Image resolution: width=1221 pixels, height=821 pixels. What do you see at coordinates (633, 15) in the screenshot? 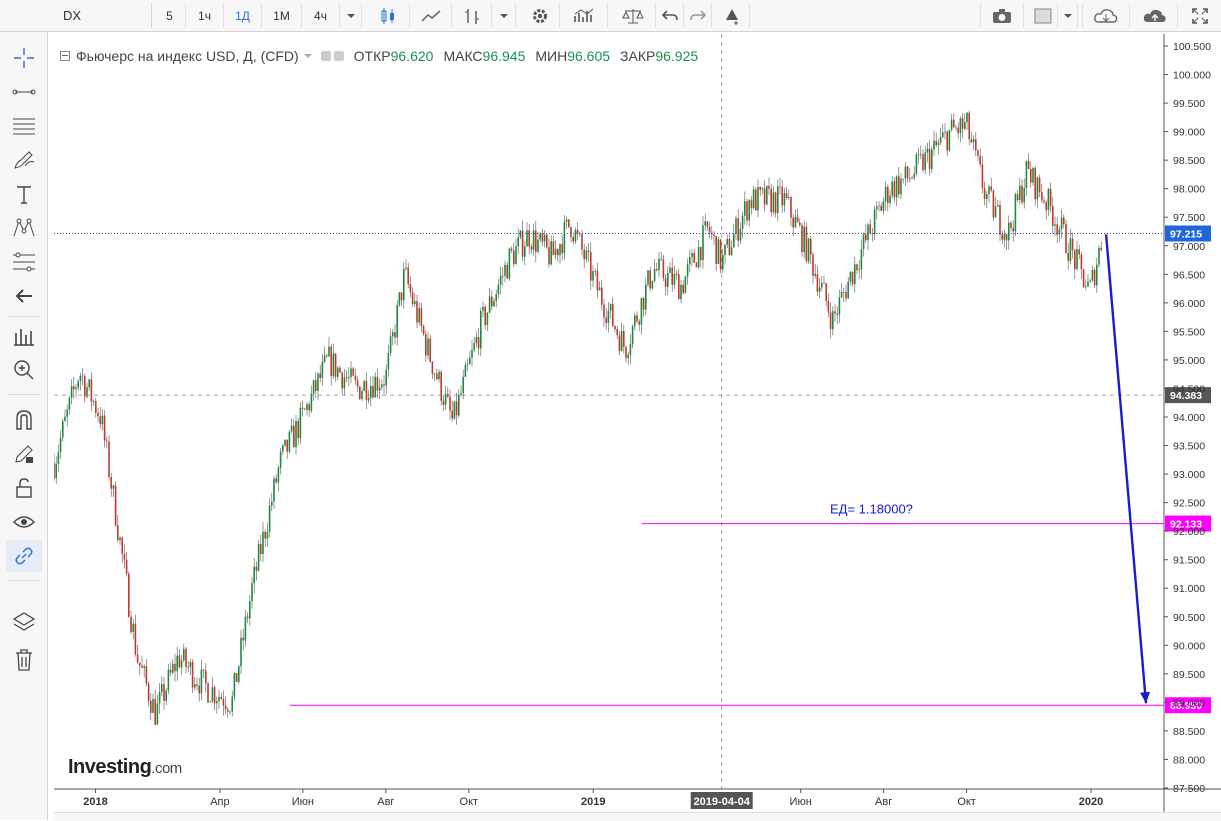
I see `compare-button` at bounding box center [633, 15].